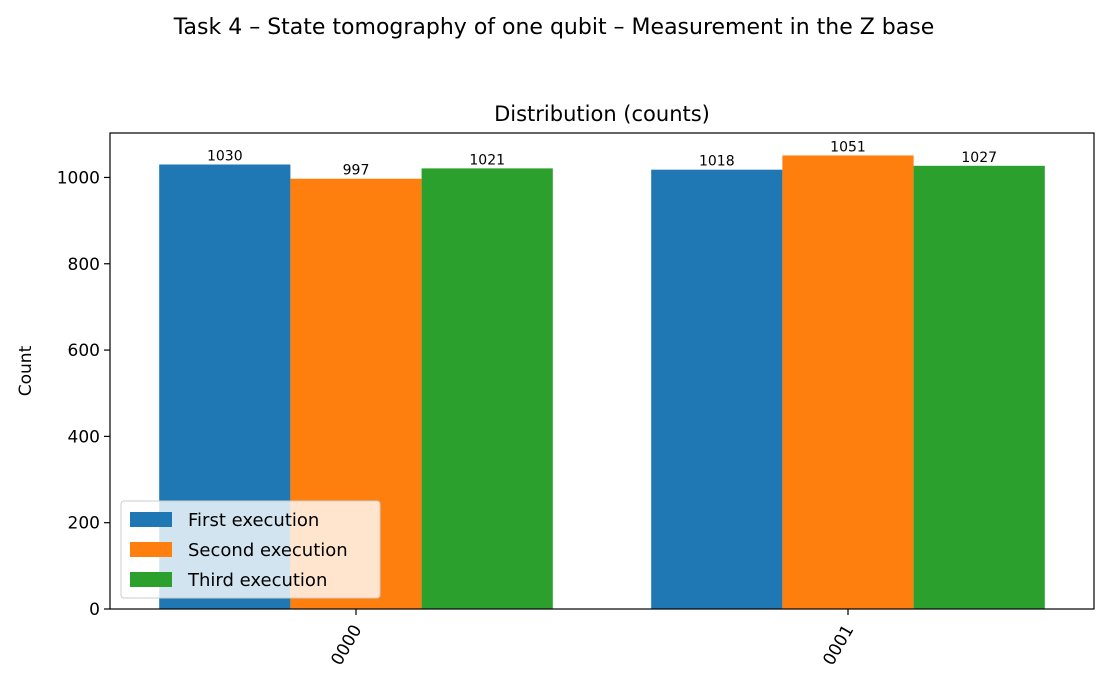 This screenshot has height=695, width=1109. I want to click on y-axis-label: Count, so click(26, 370).